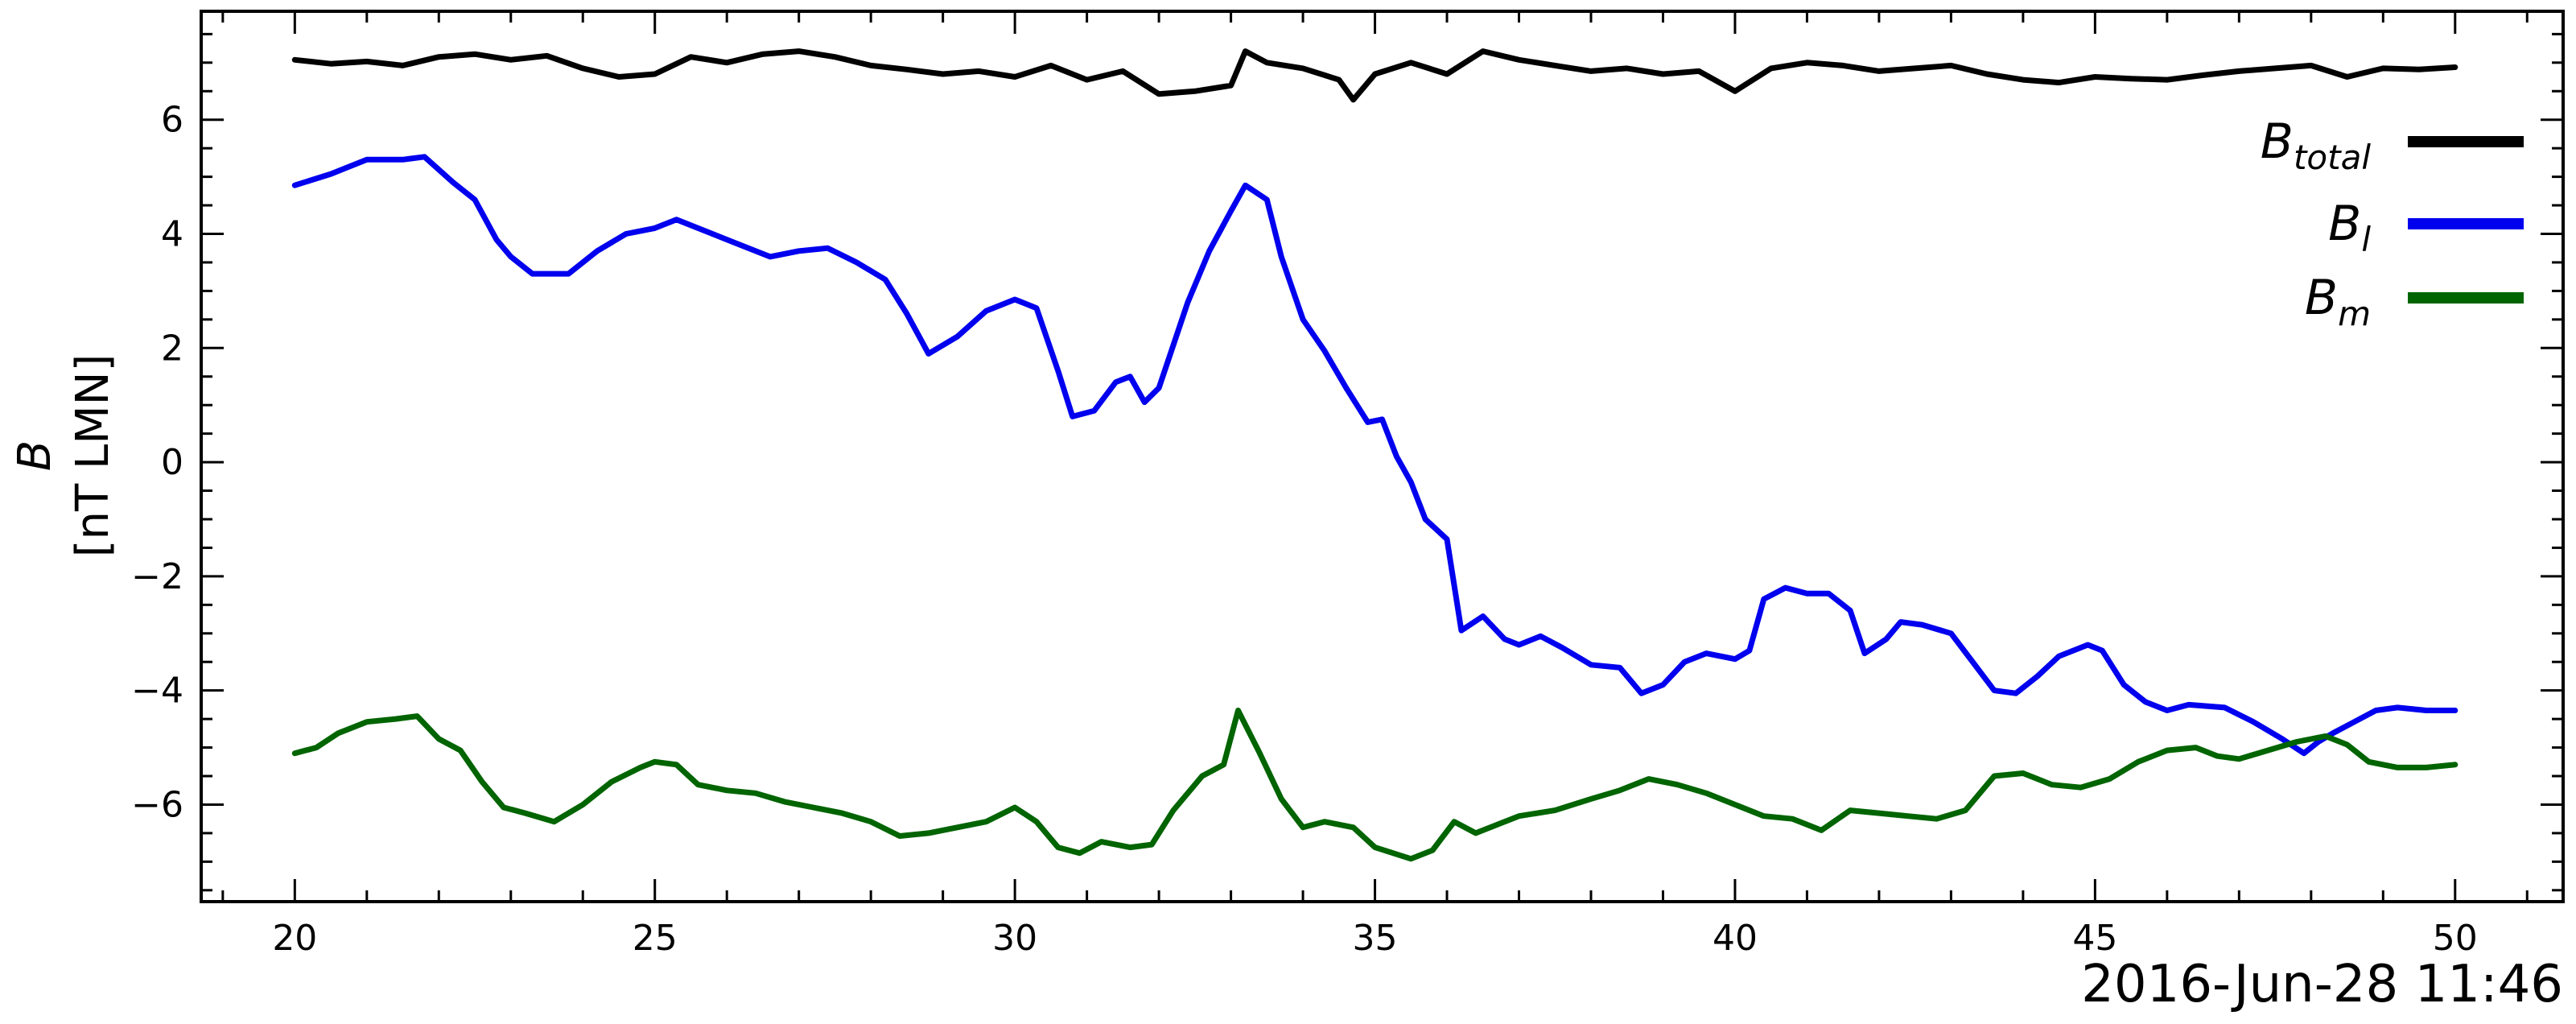 The width and height of the screenshot is (2576, 1024). Describe the element at coordinates (1735, 938) in the screenshot. I see `x-tick-label: 40` at that location.